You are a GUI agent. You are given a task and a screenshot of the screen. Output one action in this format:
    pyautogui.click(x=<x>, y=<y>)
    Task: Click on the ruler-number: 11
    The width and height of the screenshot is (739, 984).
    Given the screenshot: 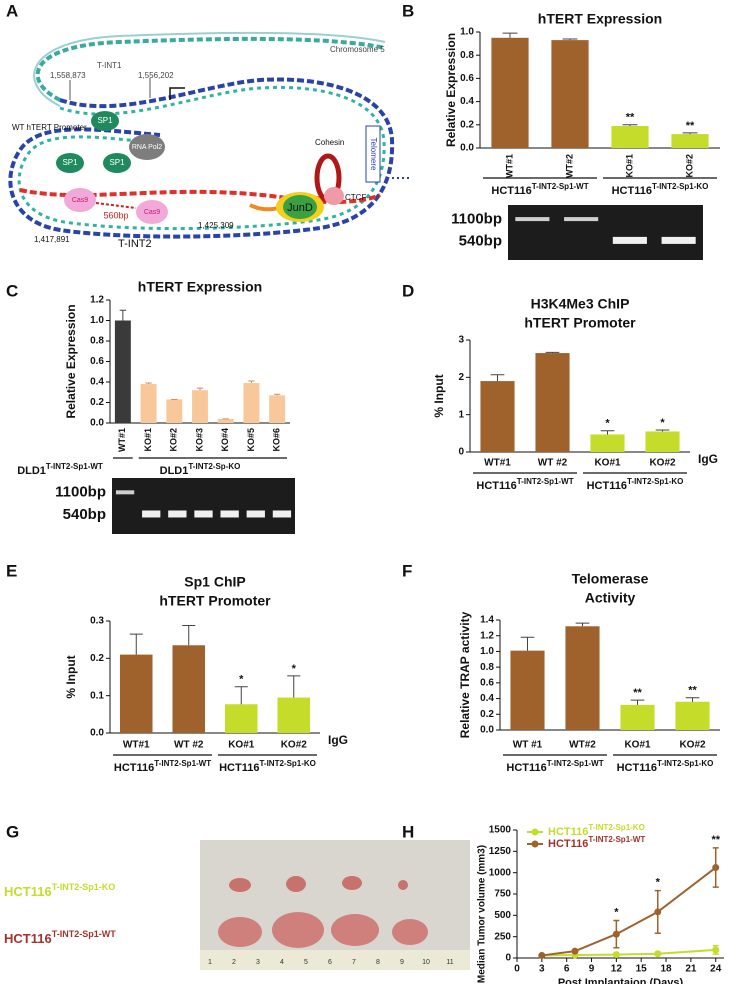 What is the action you would take?
    pyautogui.click(x=449, y=962)
    